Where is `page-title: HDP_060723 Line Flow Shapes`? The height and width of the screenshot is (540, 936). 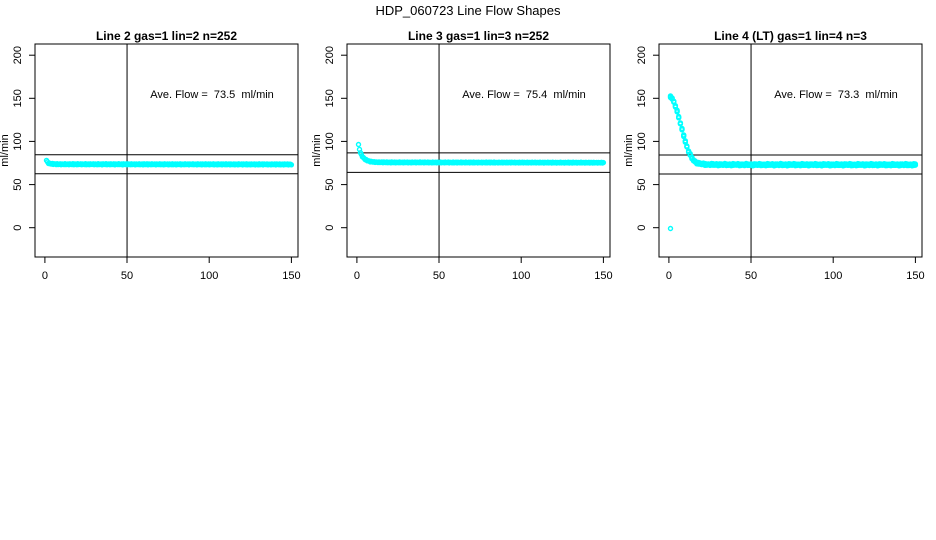 page-title: HDP_060723 Line Flow Shapes is located at coordinates (468, 10).